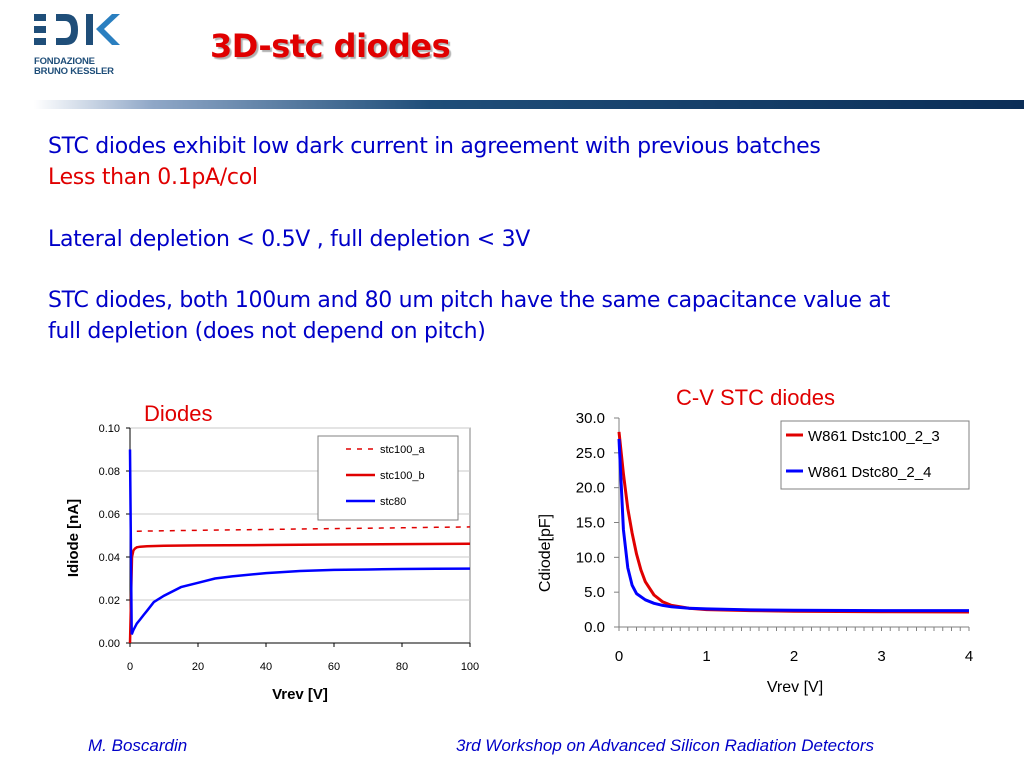 This screenshot has height=768, width=1024. What do you see at coordinates (755, 397) in the screenshot?
I see `chart-2-title: C-V STC diodes` at bounding box center [755, 397].